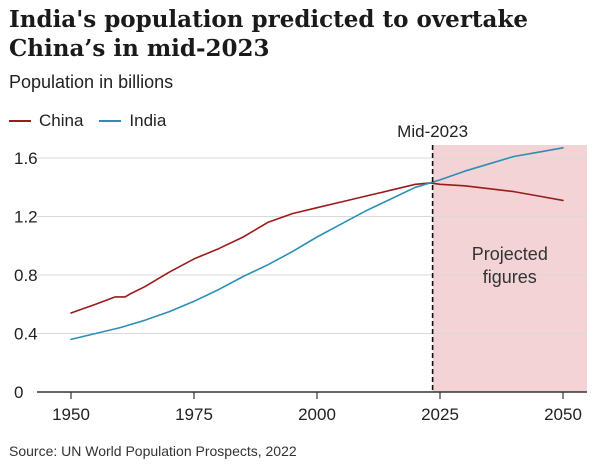 Image resolution: width=600 pixels, height=465 pixels. What do you see at coordinates (71, 414) in the screenshot?
I see `x-tick-label: 1950` at bounding box center [71, 414].